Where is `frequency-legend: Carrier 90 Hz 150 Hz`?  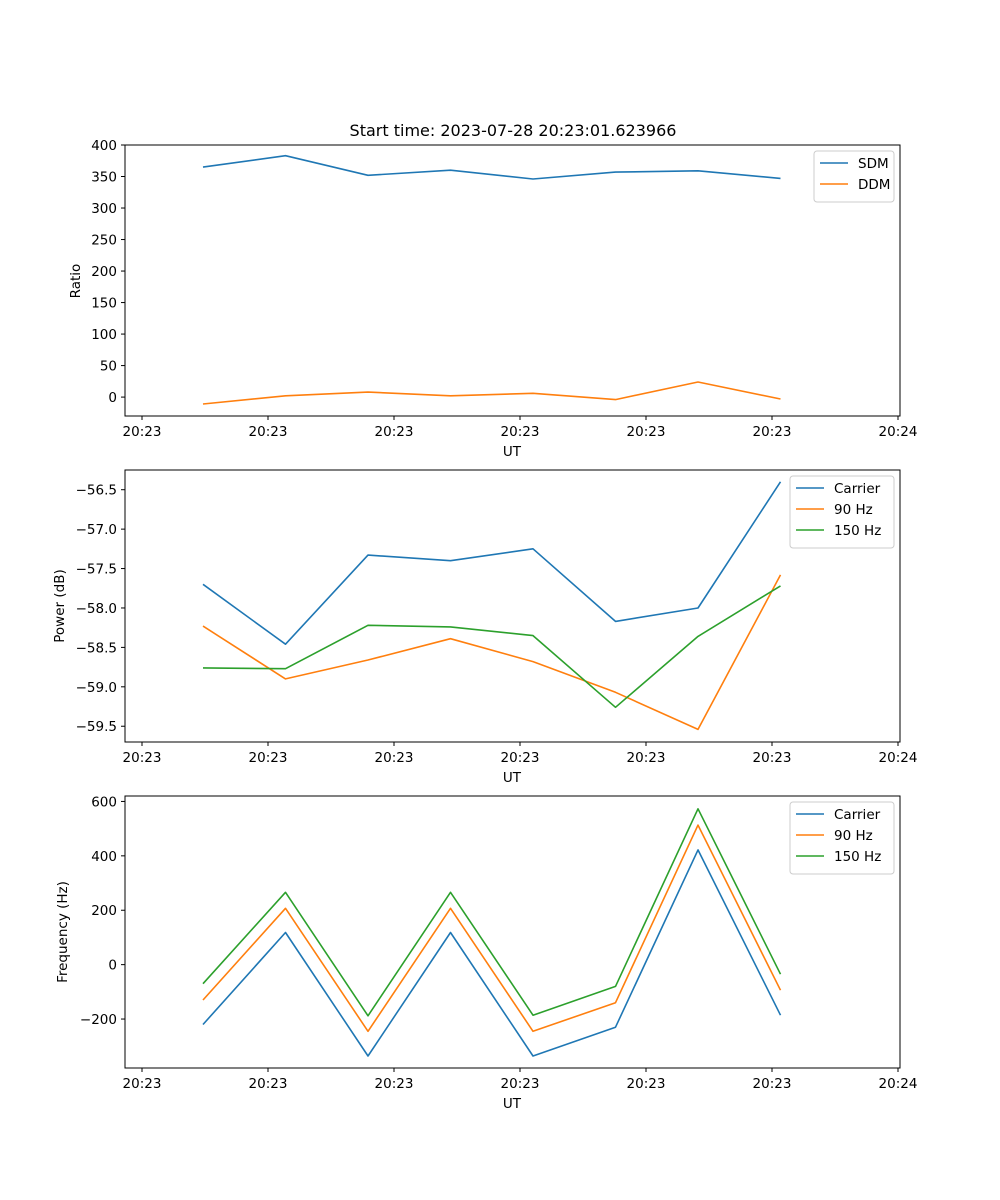
frequency-legend: Carrier 90 Hz 150 Hz is located at coordinates (842, 838).